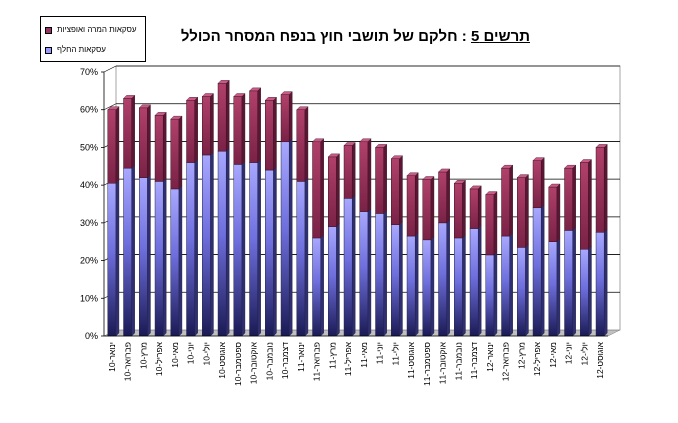 The height and width of the screenshot is (423, 678). I want to click on x-tick-label: יולי-10, so click(206, 353).